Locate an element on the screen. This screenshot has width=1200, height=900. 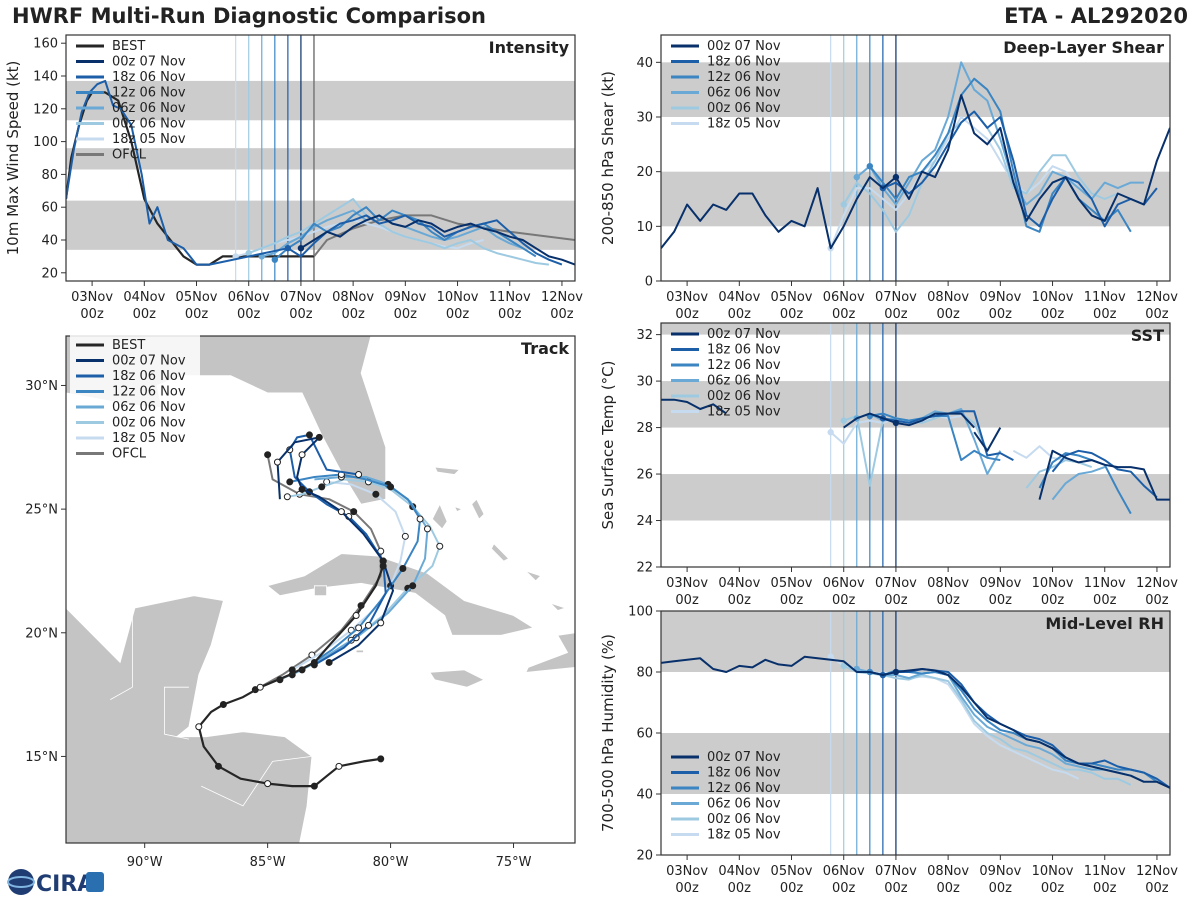
legend-box is located at coordinates (135, 400).